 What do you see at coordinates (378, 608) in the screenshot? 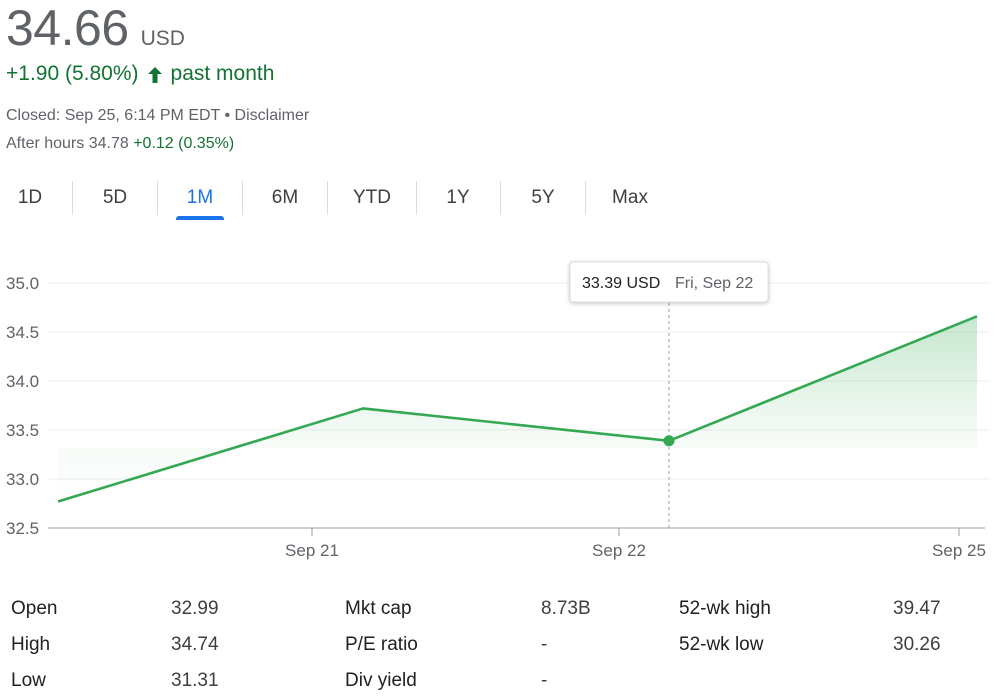
I see `stat-label-mkt-cap: Mkt cap` at bounding box center [378, 608].